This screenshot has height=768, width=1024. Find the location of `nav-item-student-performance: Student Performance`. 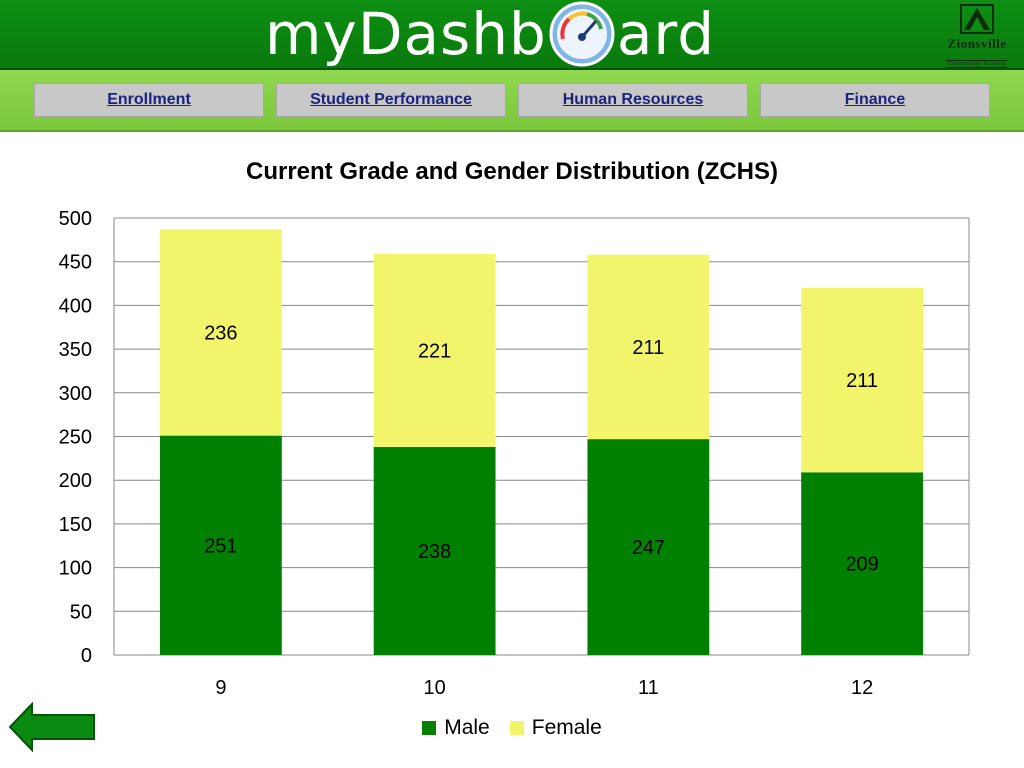

nav-item-student-performance: Student Performance is located at coordinates (391, 100).